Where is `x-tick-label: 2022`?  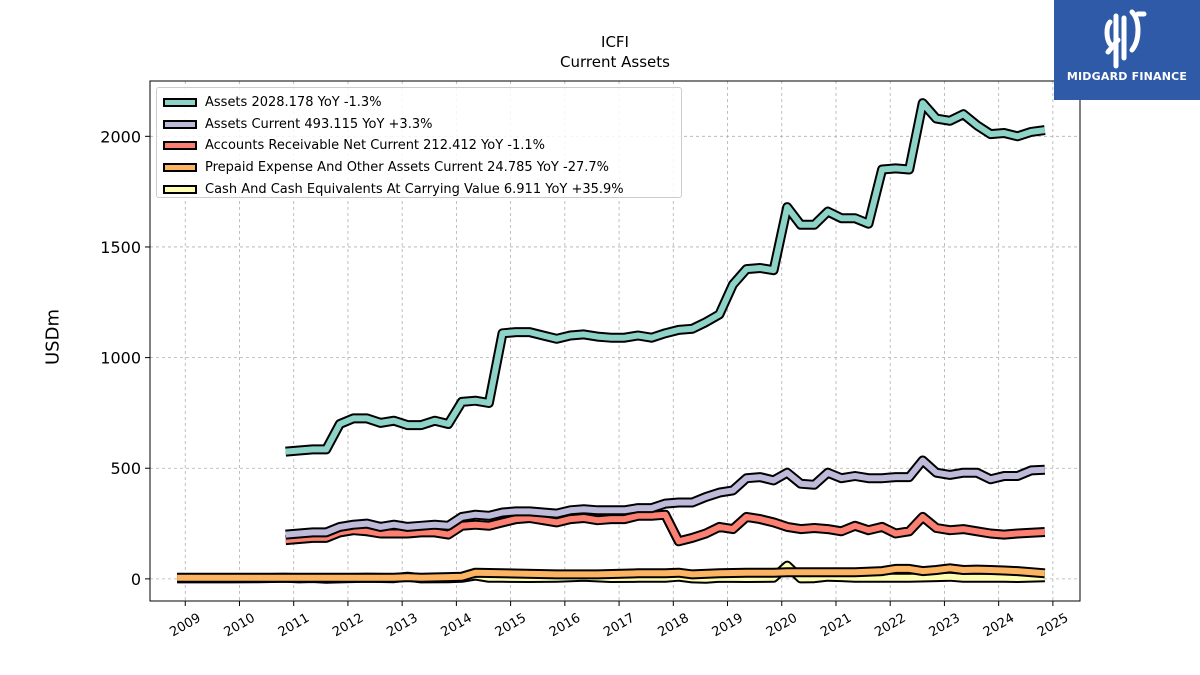 x-tick-label: 2022 is located at coordinates (890, 626).